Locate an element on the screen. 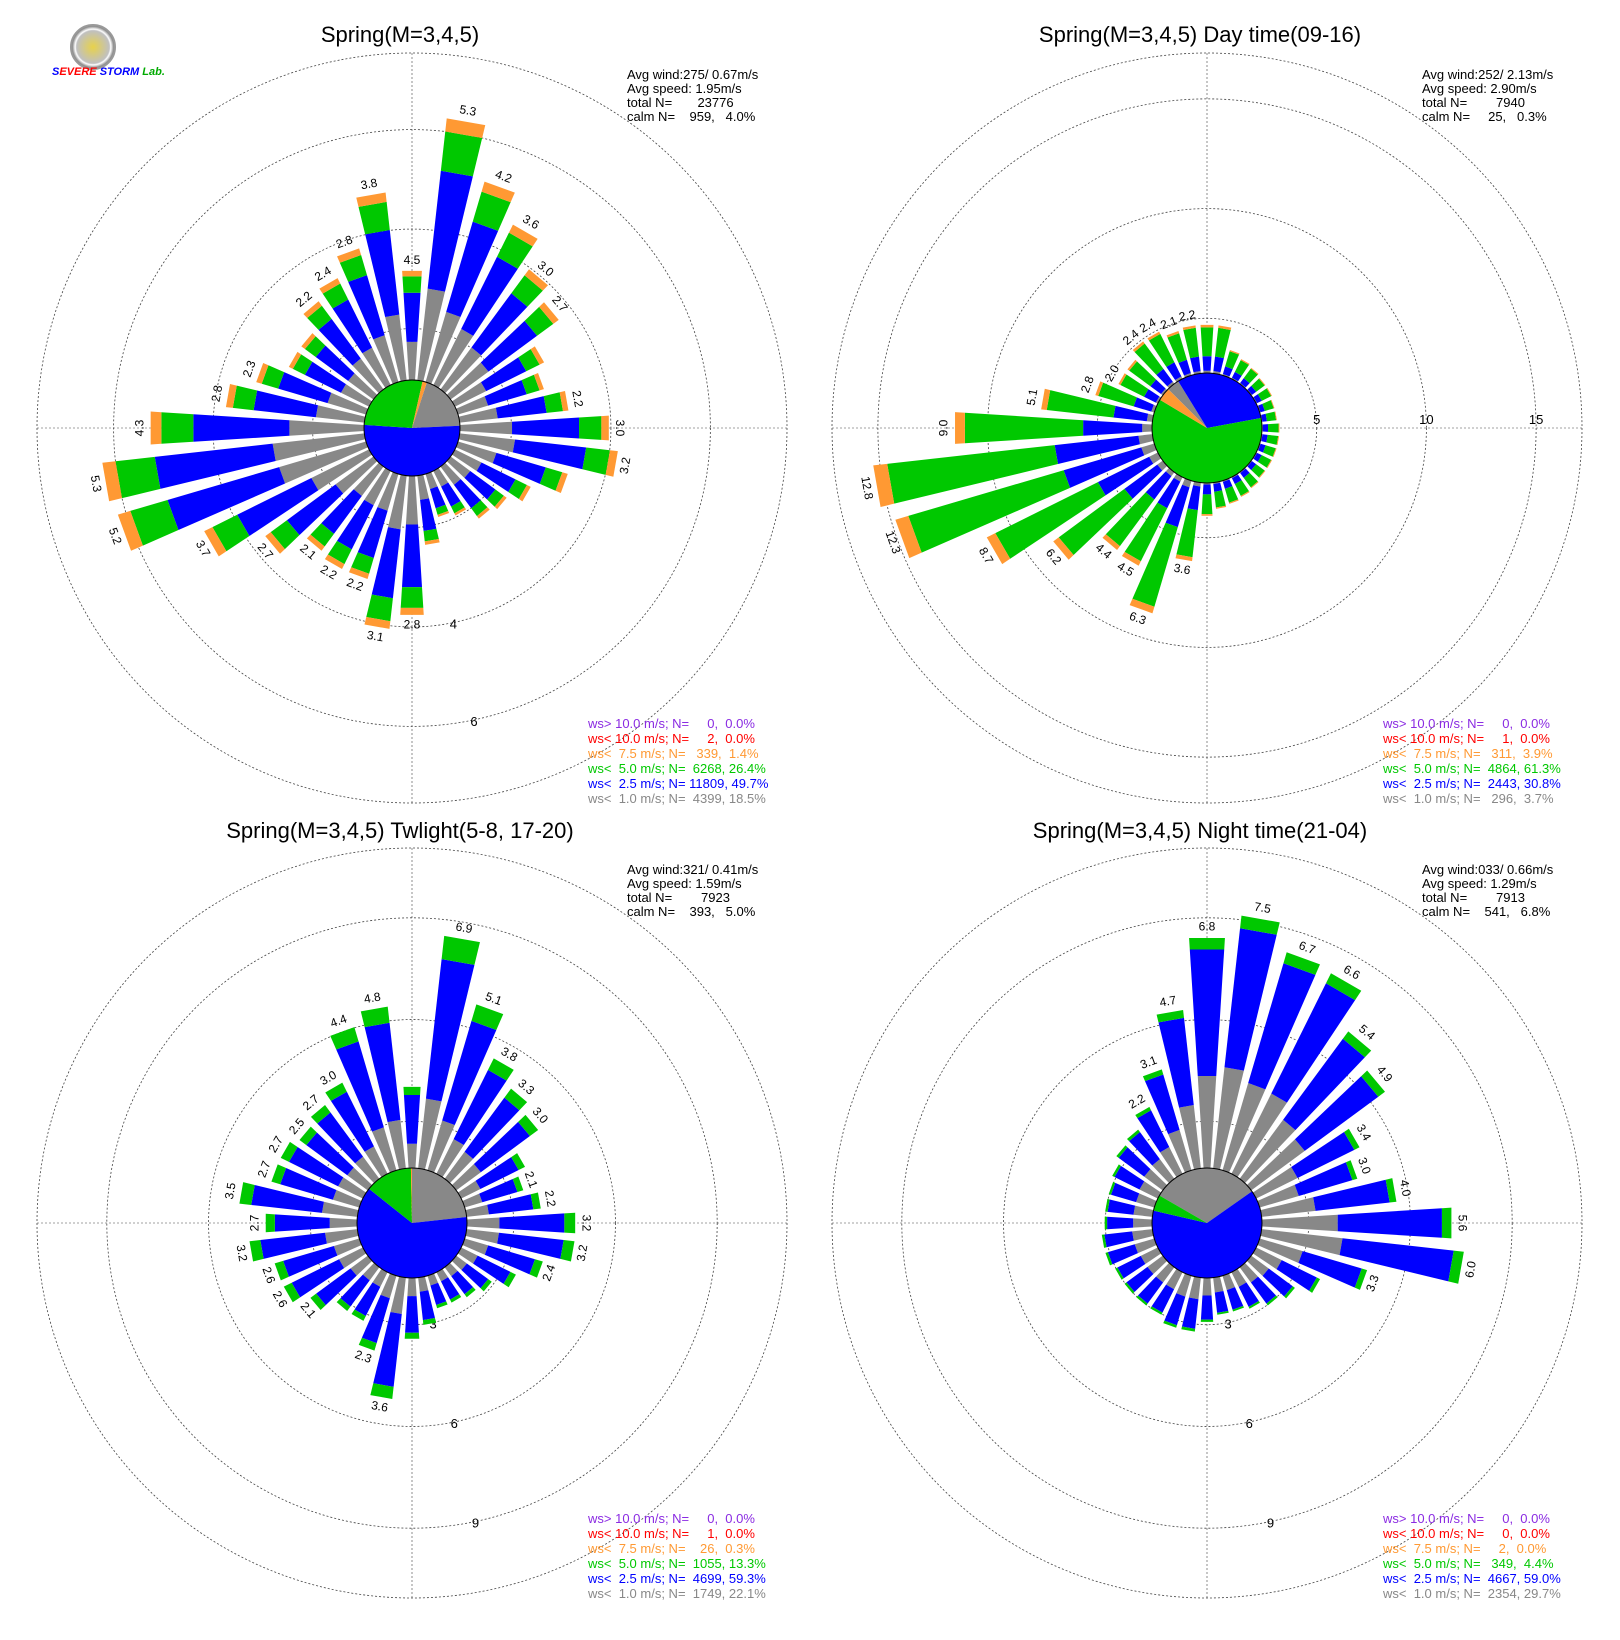  bar-value-label: 12.8 is located at coordinates (867, 488).